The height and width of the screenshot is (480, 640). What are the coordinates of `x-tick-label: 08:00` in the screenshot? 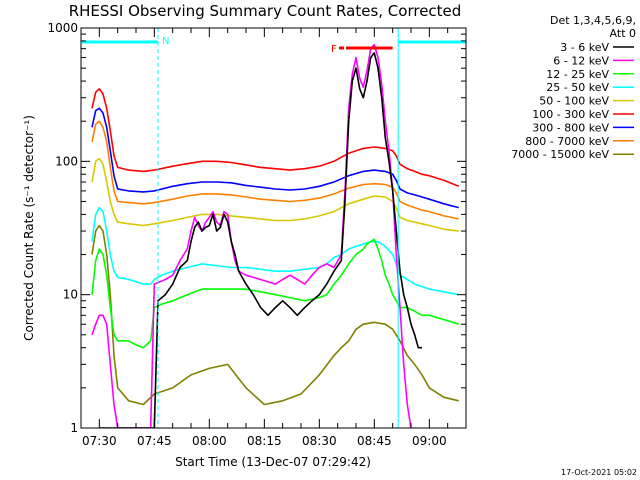 It's located at (209, 441).